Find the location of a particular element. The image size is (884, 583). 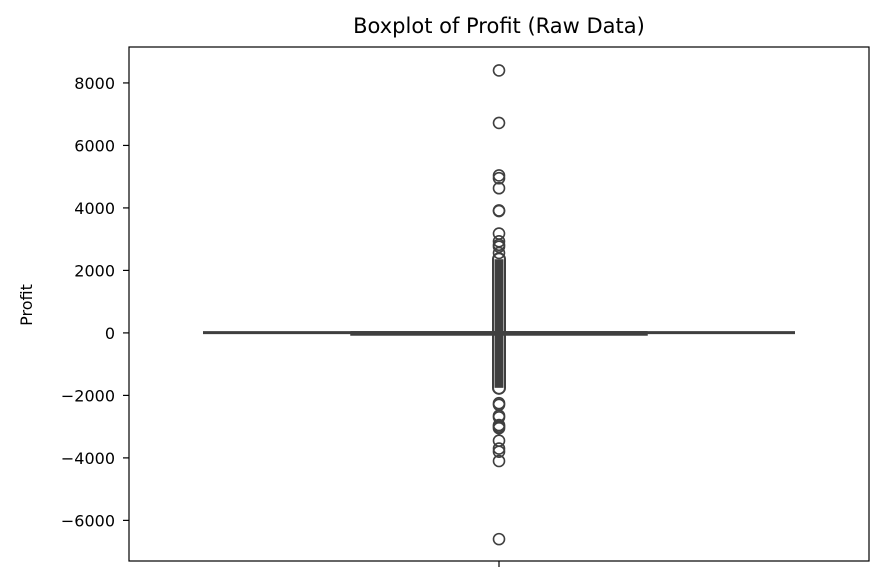

y-tick-label: 8000 is located at coordinates (94, 83).